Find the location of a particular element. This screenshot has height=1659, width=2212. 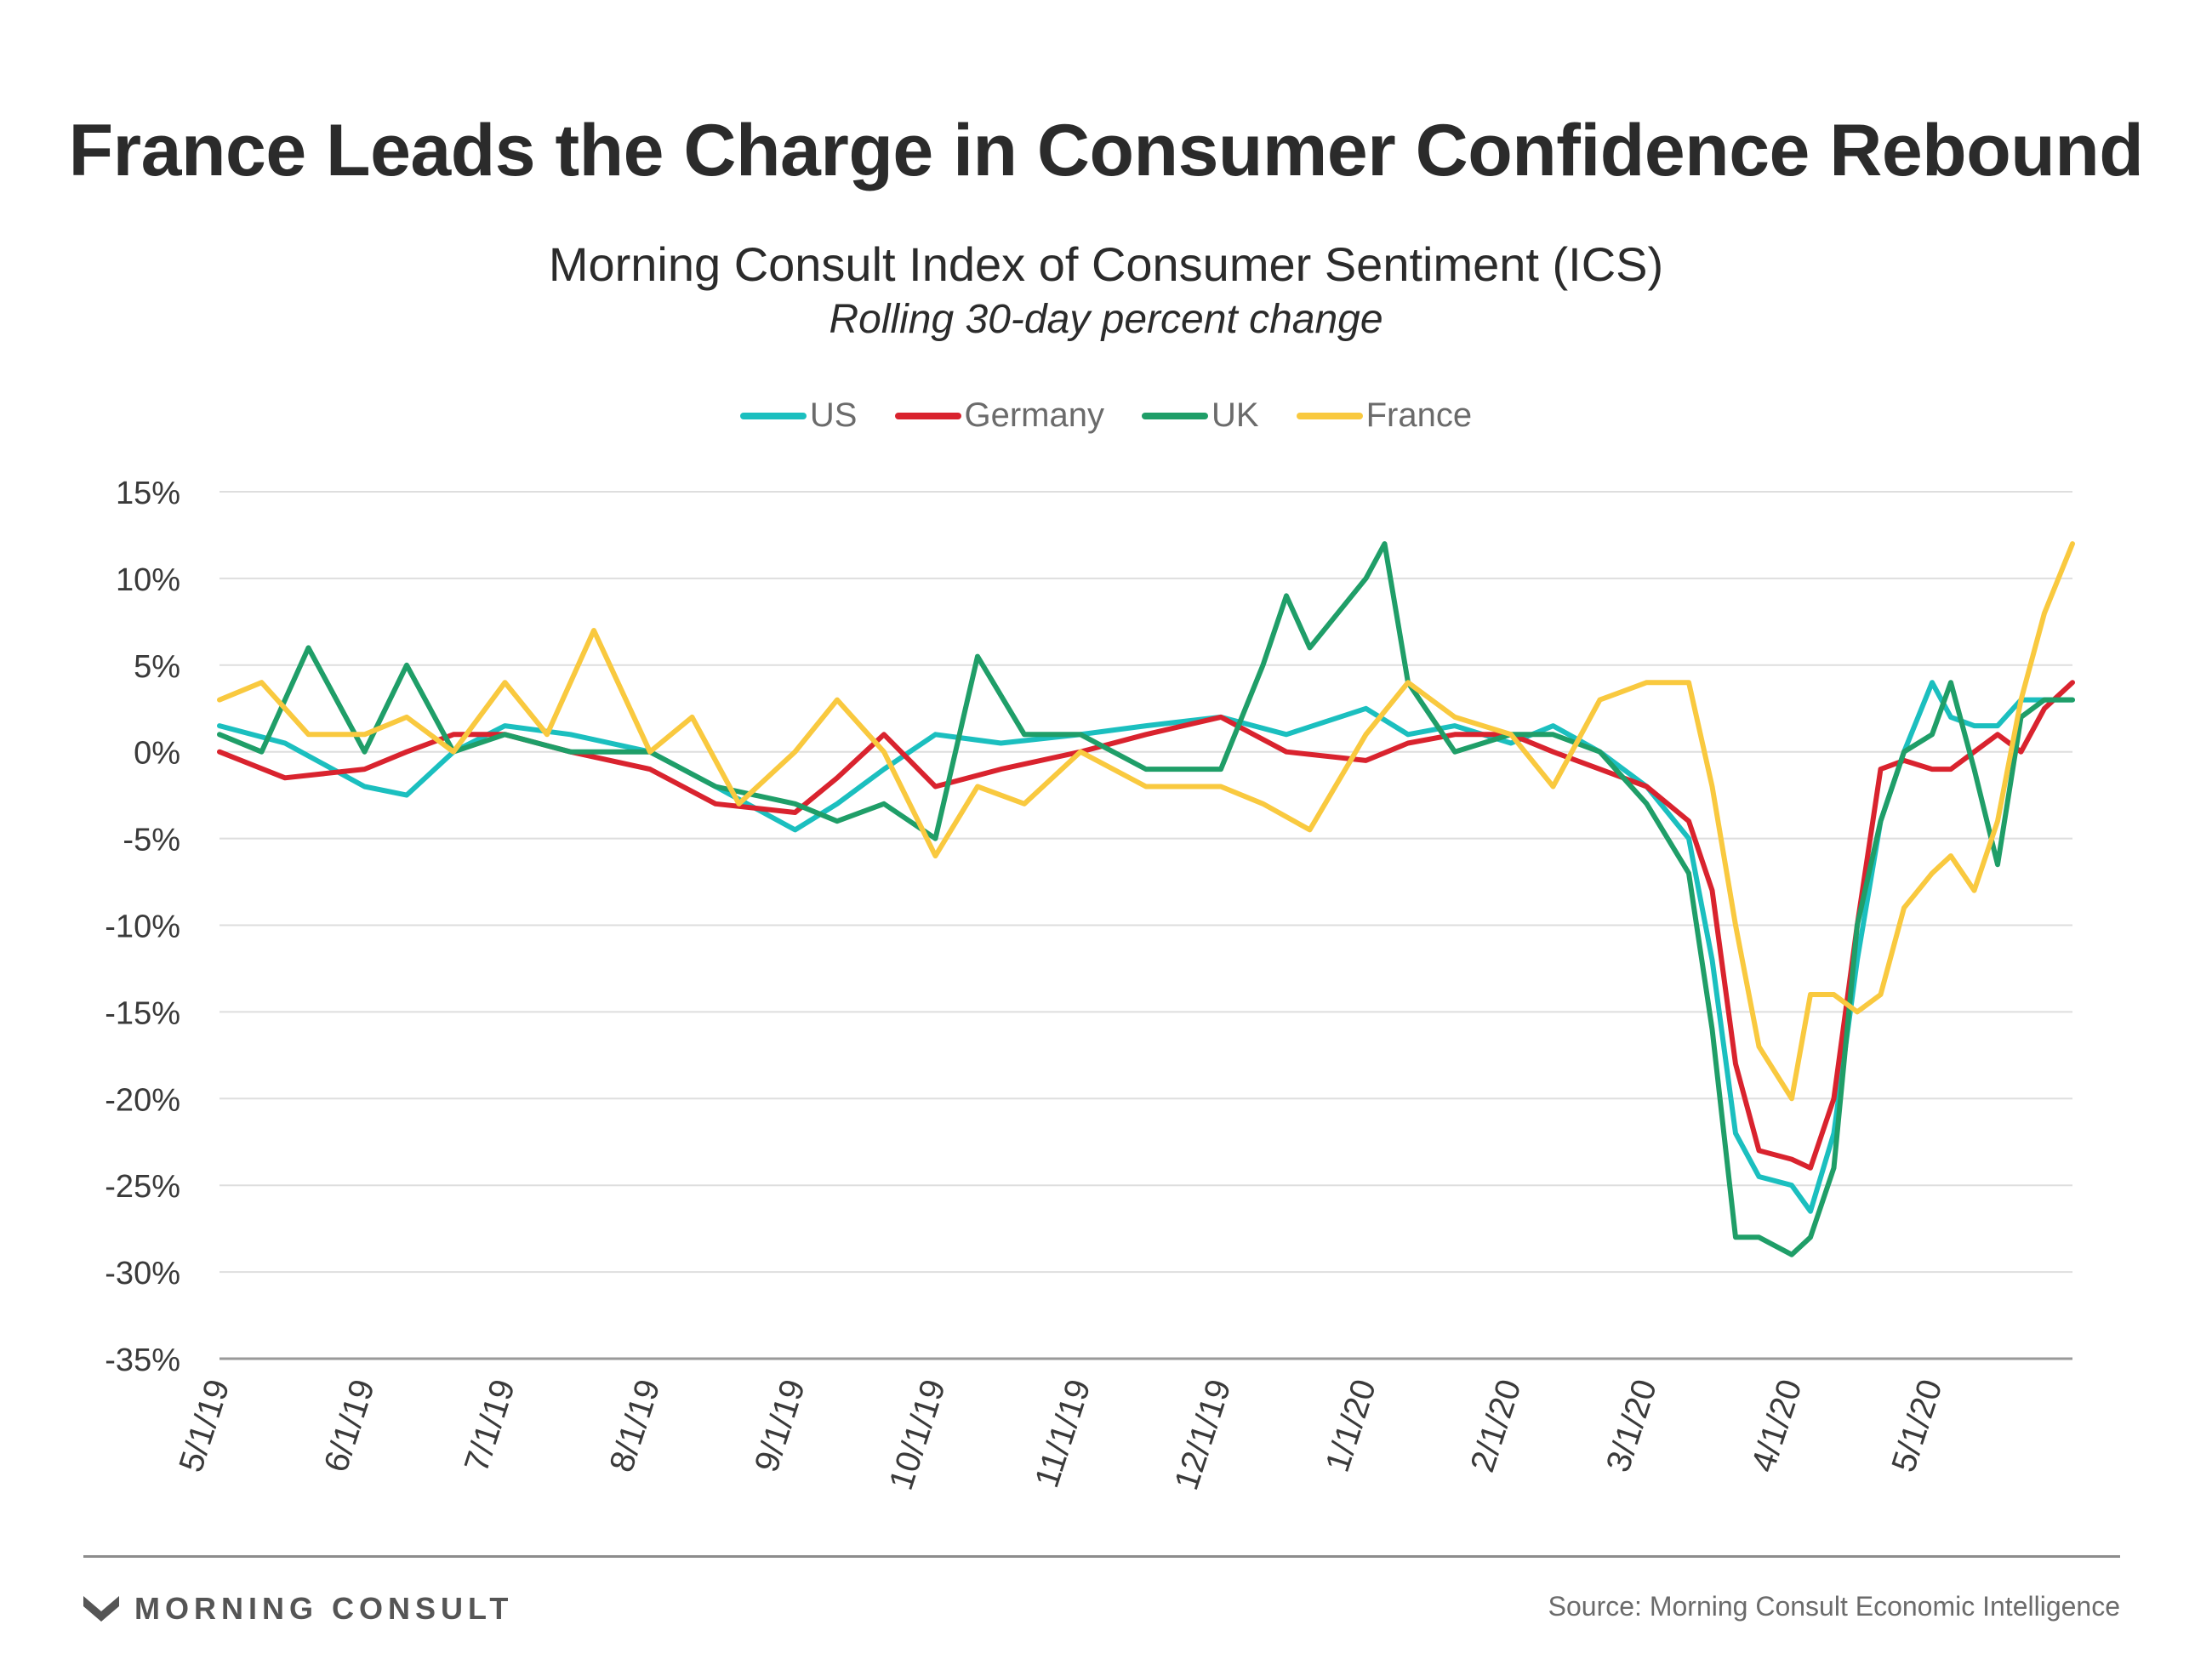

brand-logo: MORNING CONSULT is located at coordinates (298, 1609).